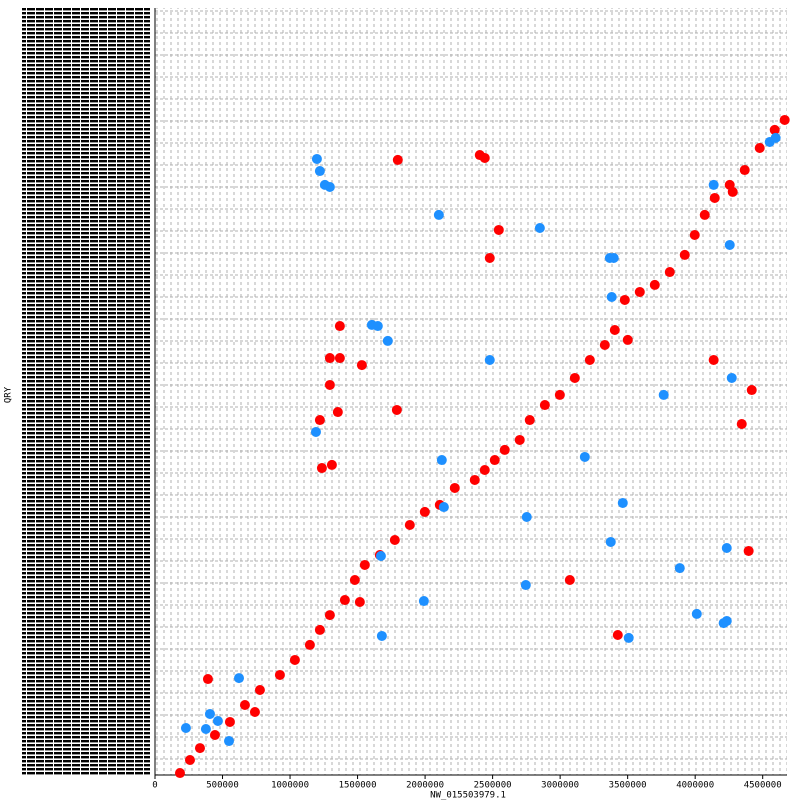  Describe the element at coordinates (695, 786) in the screenshot. I see `x-tick-label: 4000000` at that location.